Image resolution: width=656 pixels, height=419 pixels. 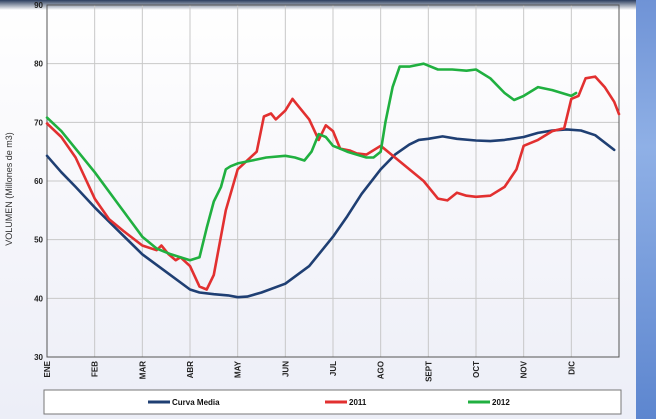 What do you see at coordinates (38, 357) in the screenshot?
I see `y-tick-label-0: 30` at bounding box center [38, 357].